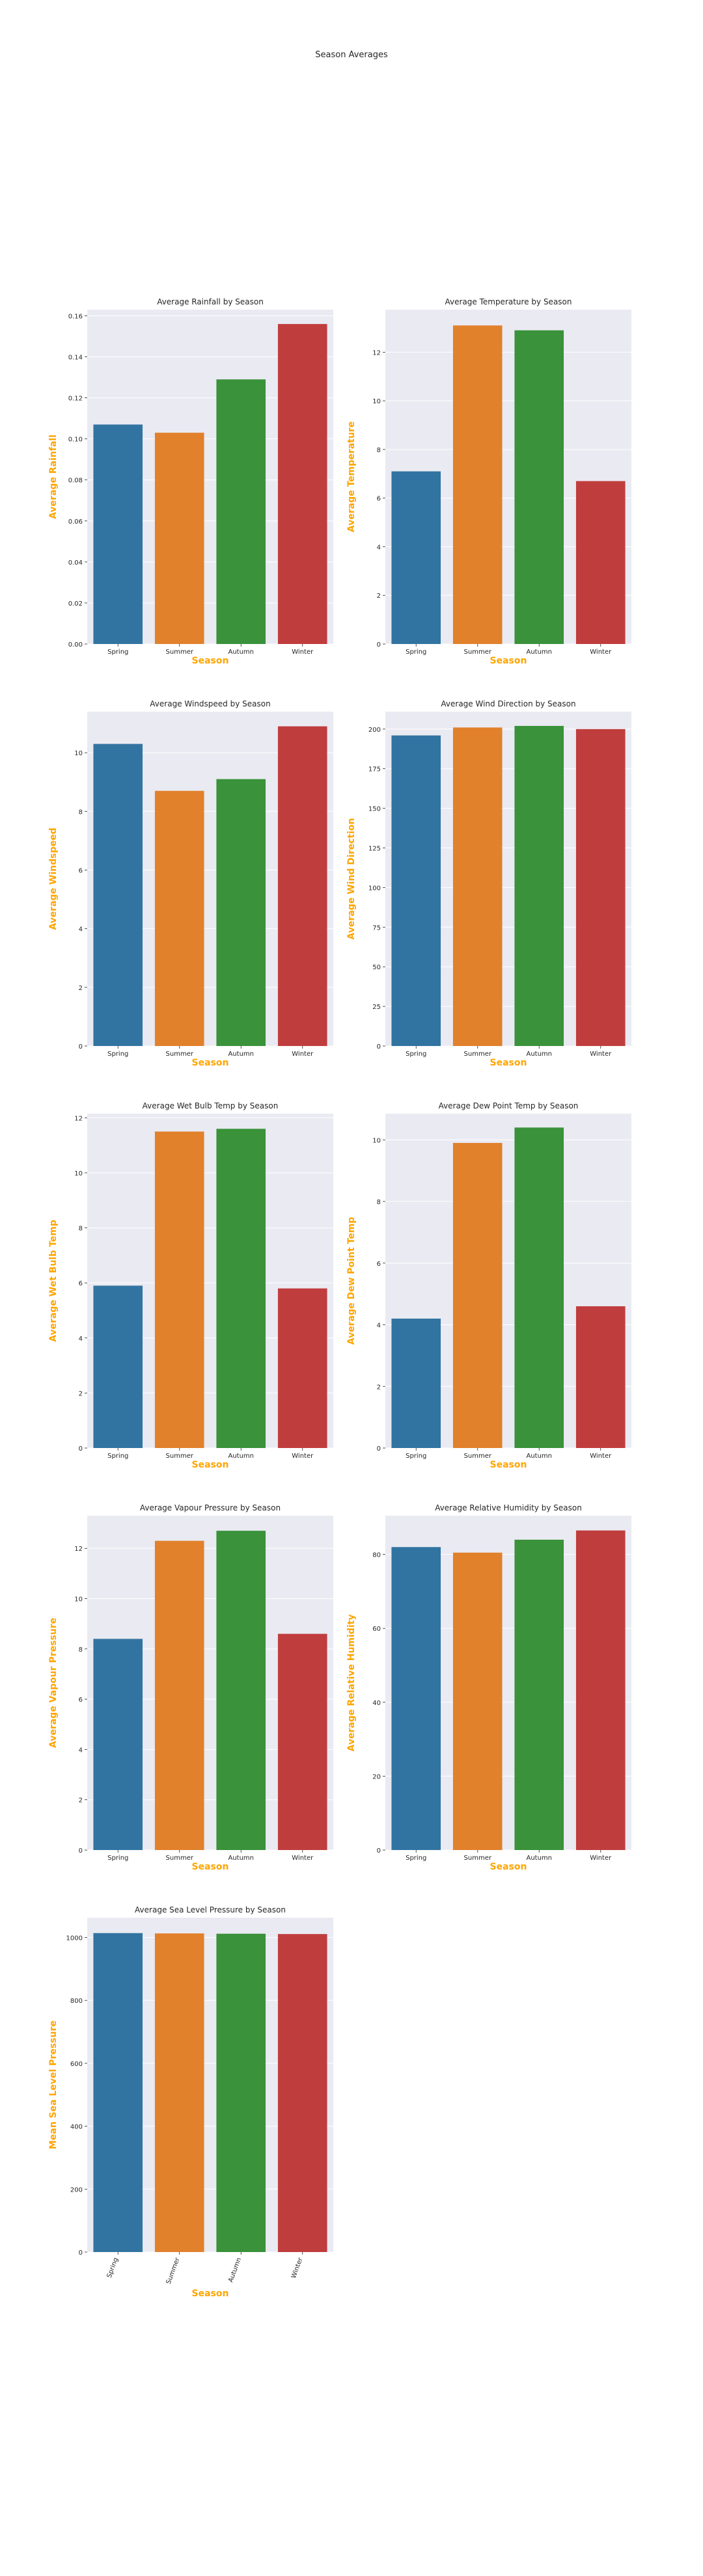 The image size is (703, 2576). What do you see at coordinates (374, 848) in the screenshot?
I see `y-tick-label: 125` at bounding box center [374, 848].